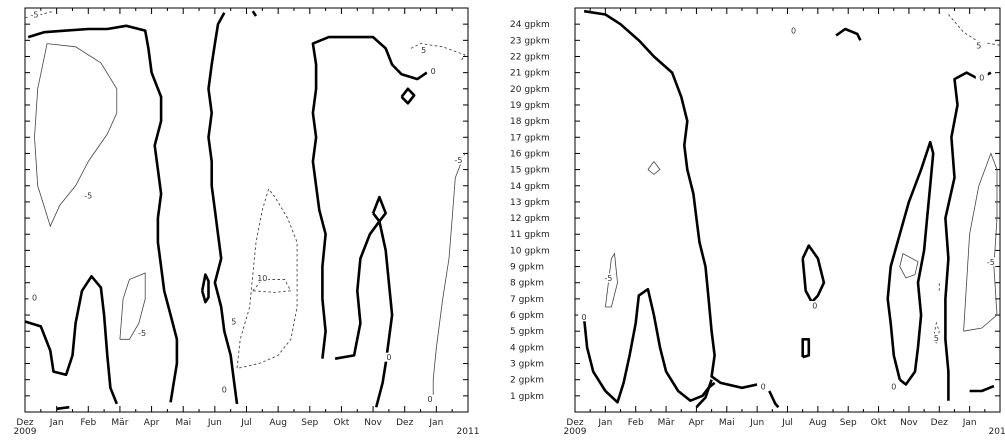 The image size is (1005, 441). What do you see at coordinates (727, 423) in the screenshot?
I see `x-tick-label: Mai` at bounding box center [727, 423].